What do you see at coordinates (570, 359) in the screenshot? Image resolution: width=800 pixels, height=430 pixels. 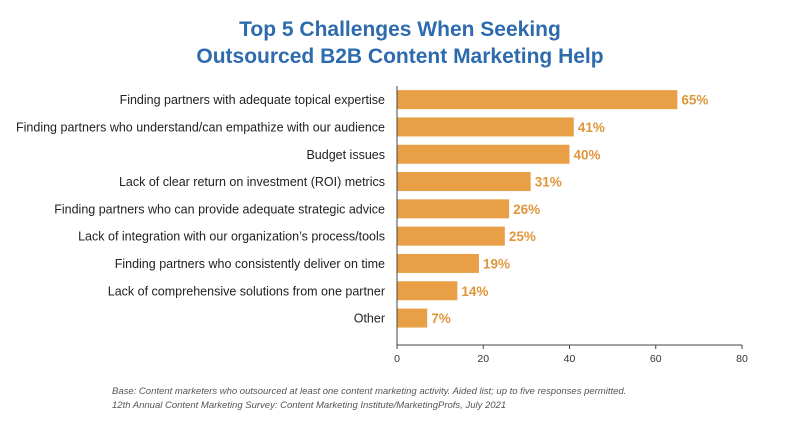 I see `x-tick-label: 40` at bounding box center [570, 359].